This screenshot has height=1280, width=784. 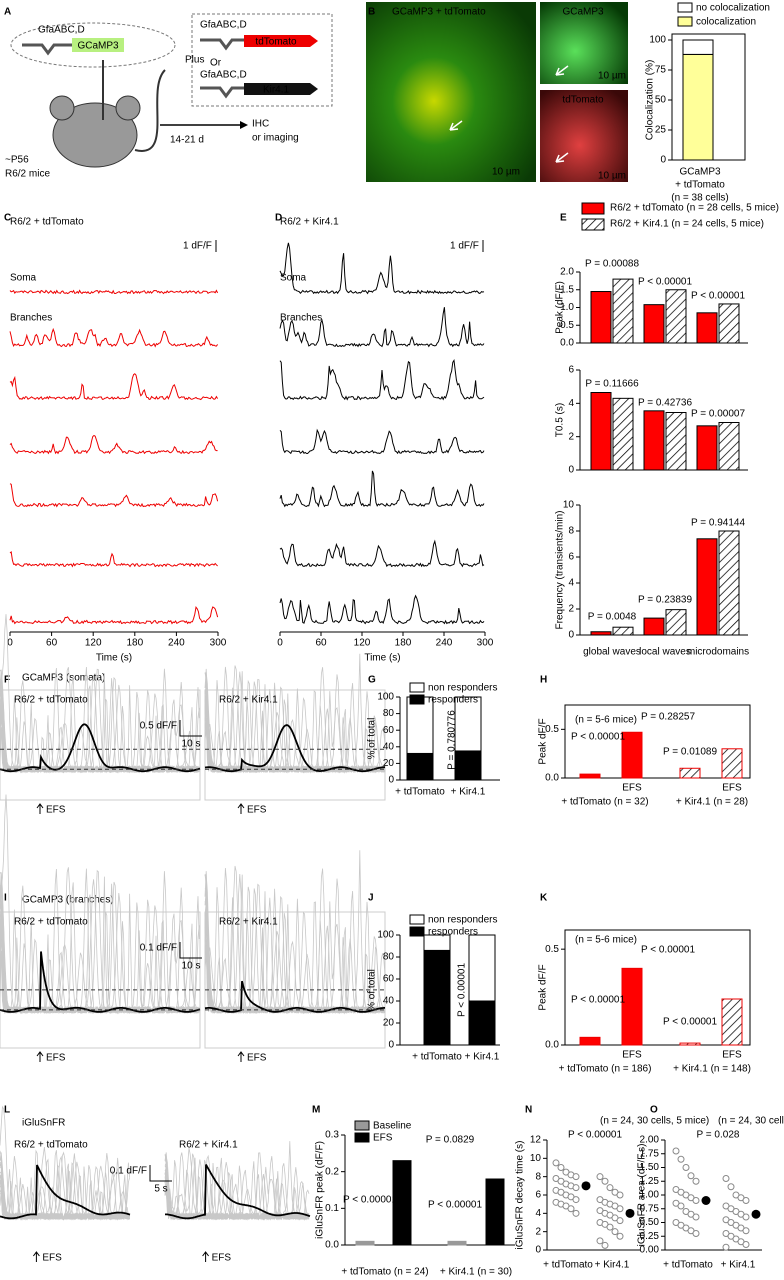 What do you see at coordinates (218, 643) in the screenshot?
I see `x-tick-label: 300` at bounding box center [218, 643].